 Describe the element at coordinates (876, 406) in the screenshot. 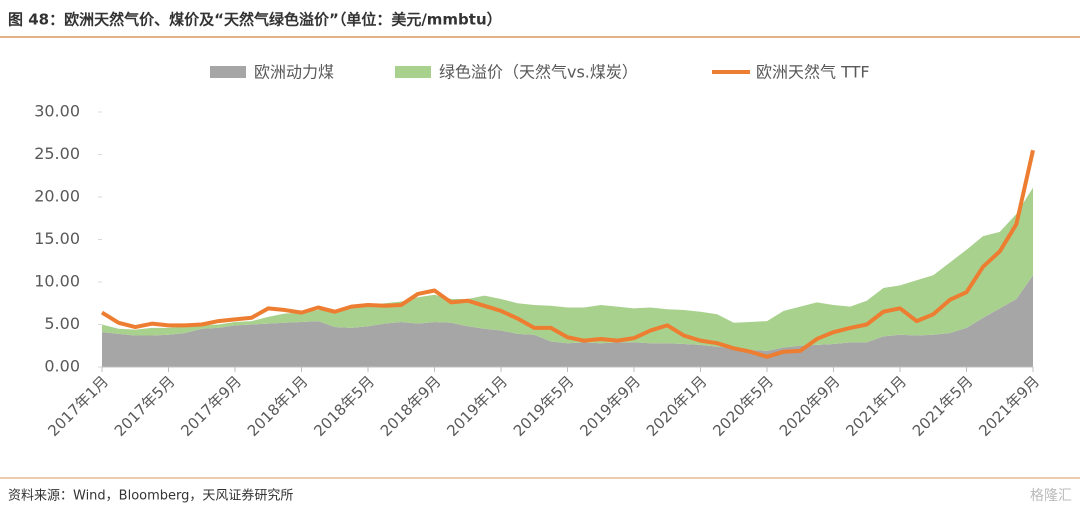

I see `x-tick-label: 2021年1月` at that location.